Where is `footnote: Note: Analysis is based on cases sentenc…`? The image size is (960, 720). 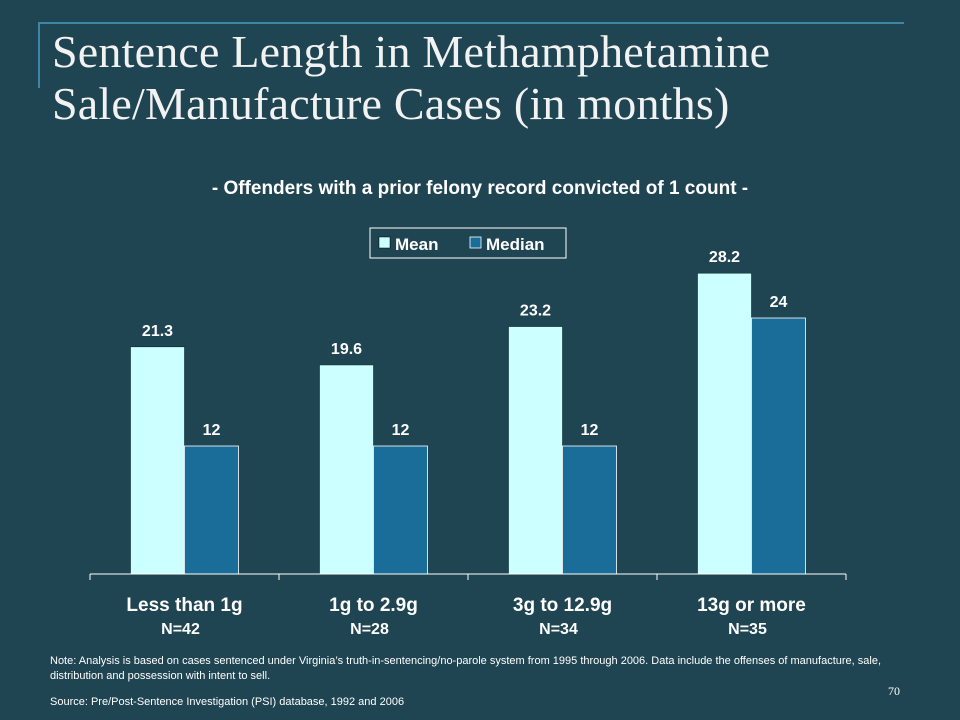
footnote: Note: Analysis is based on cases sentenc… is located at coordinates (465, 668).